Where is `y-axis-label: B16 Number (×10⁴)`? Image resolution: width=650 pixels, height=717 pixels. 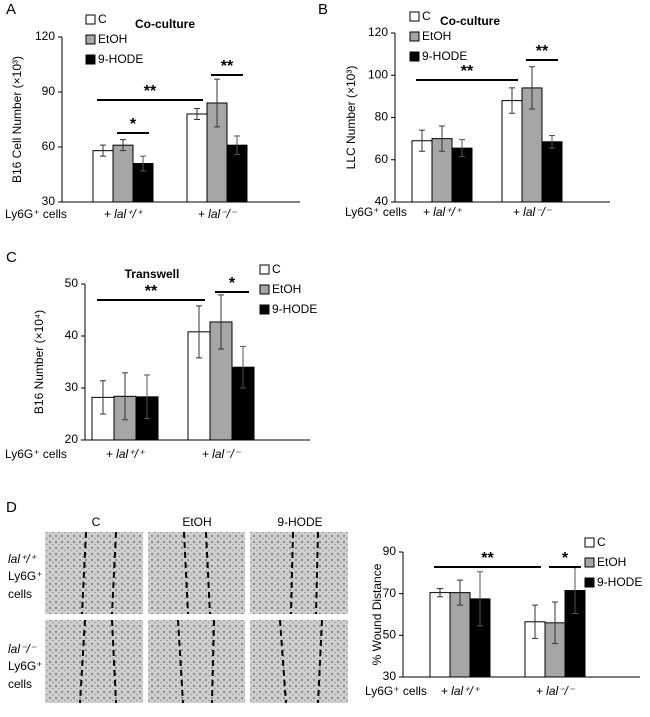
y-axis-label: B16 Number (×10⁴) is located at coordinates (39, 362).